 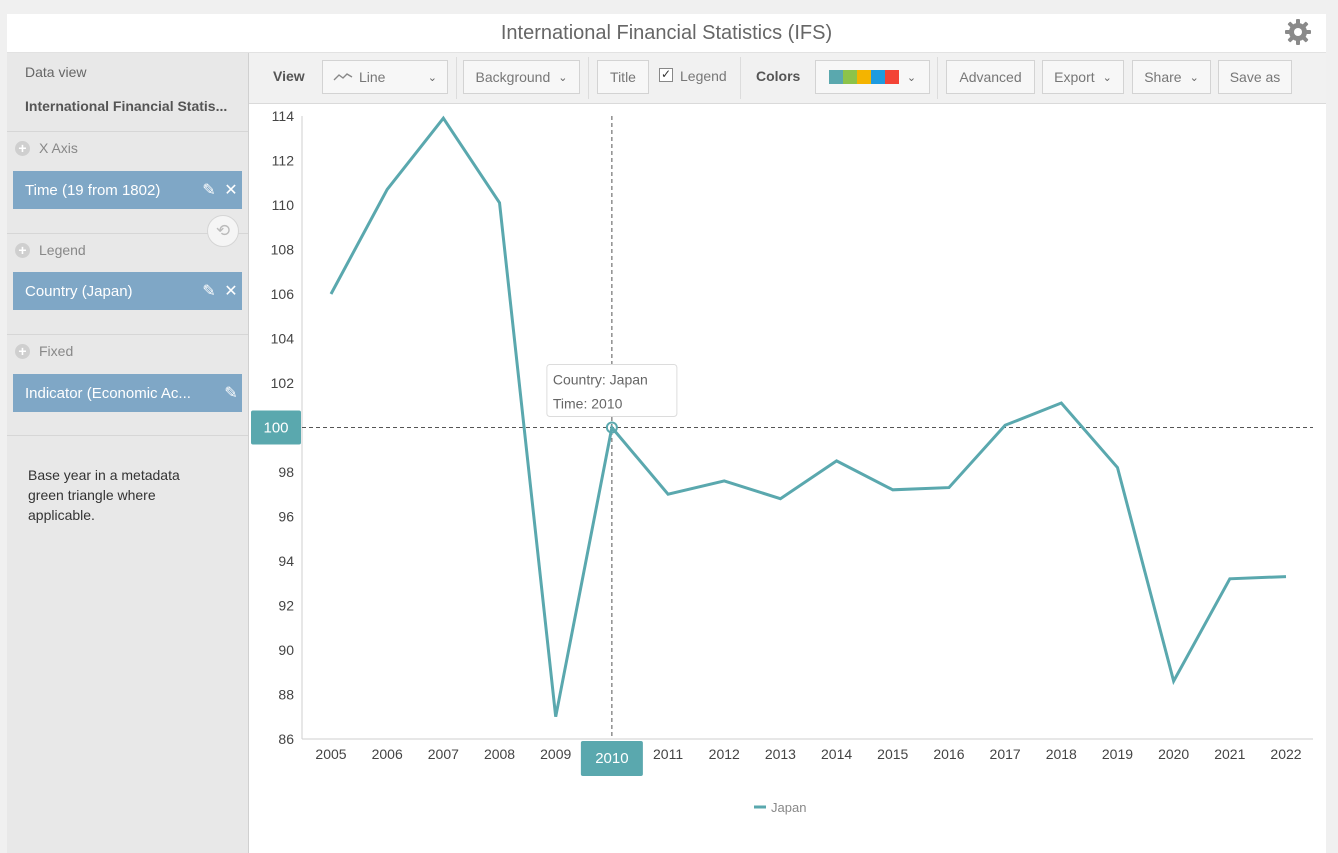 I want to click on title-bar: International Financial Statistics (IFS), so click(x=666, y=33).